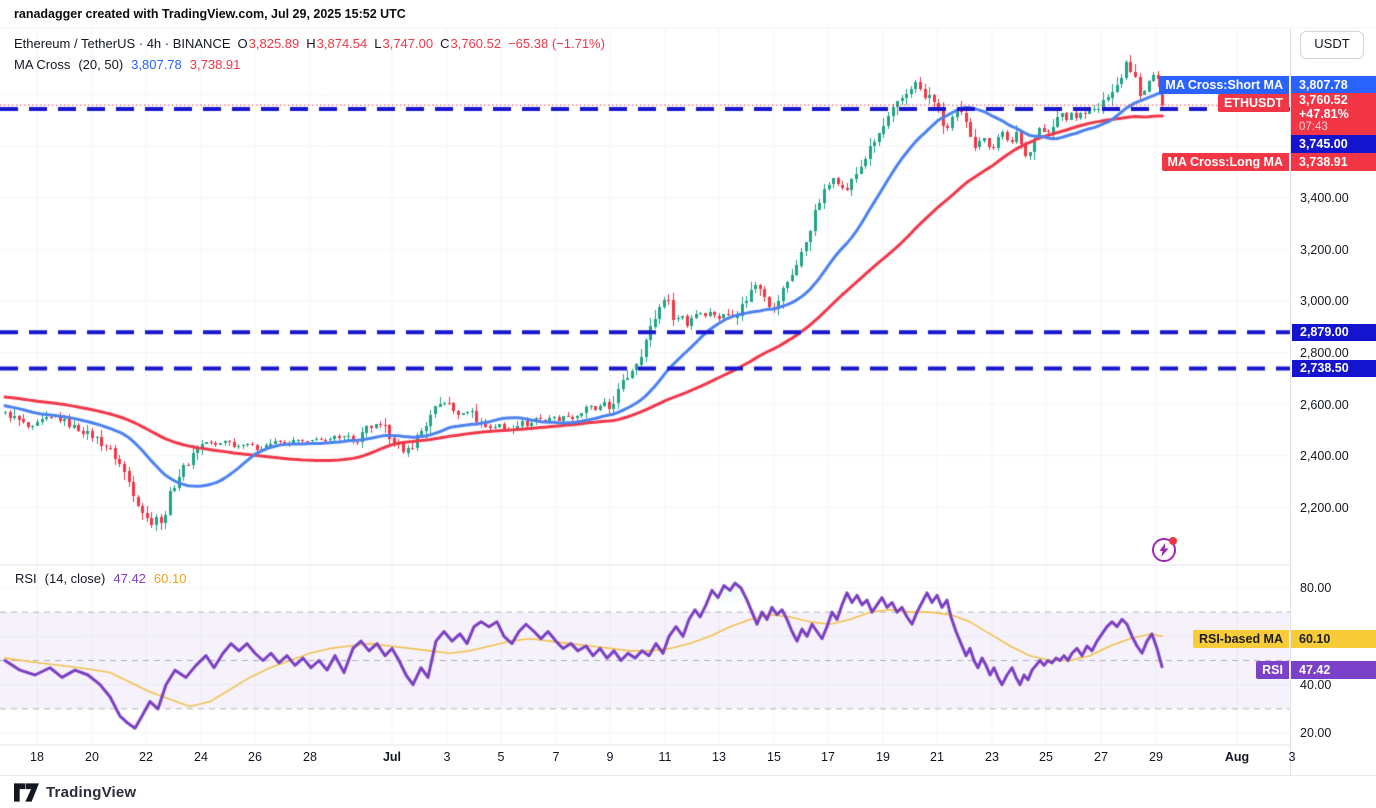 This screenshot has width=1376, height=808. What do you see at coordinates (610, 757) in the screenshot?
I see `time-tick: 9` at bounding box center [610, 757].